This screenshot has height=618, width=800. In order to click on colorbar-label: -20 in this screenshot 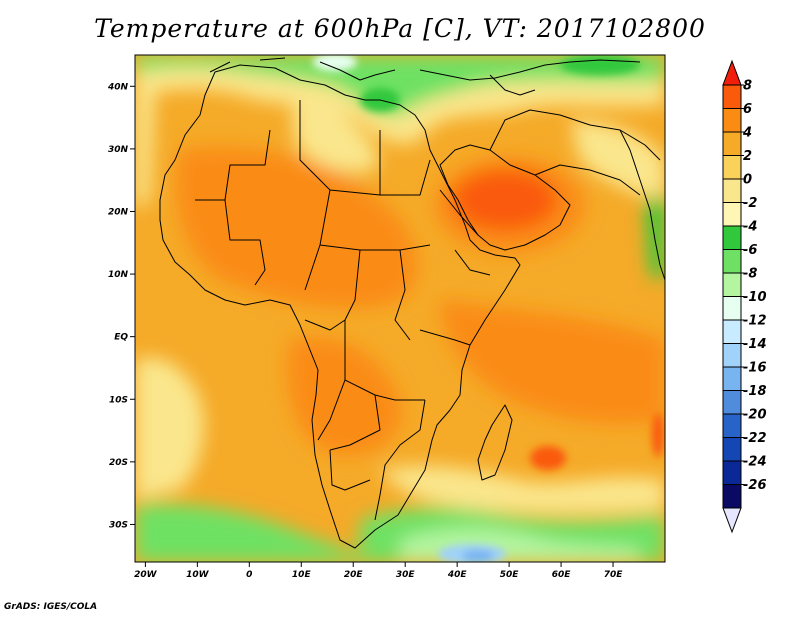, I will do `click(755, 415)`.